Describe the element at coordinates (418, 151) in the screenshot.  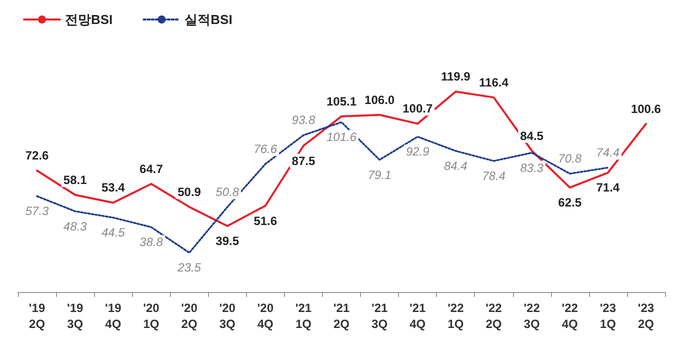
I see `data-label: 92.9` at that location.